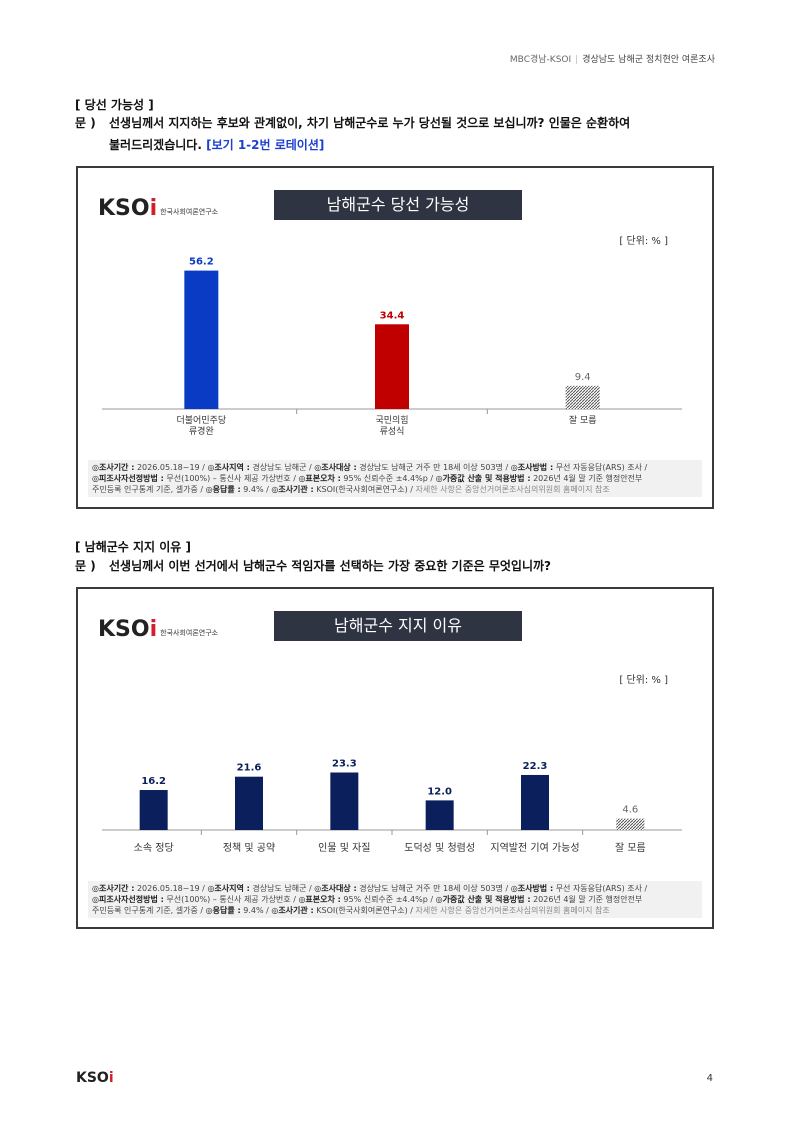 This screenshot has width=793, height=1121. I want to click on data-label: 4.6, so click(630, 810).